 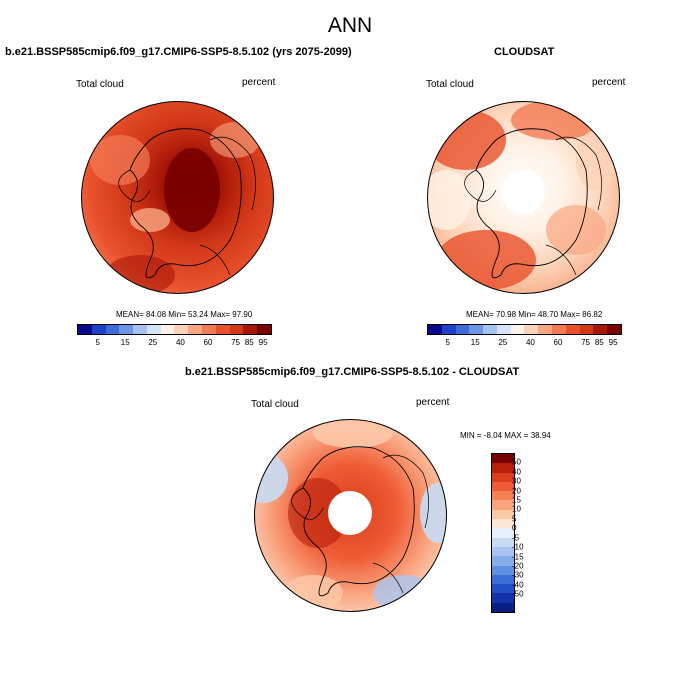 I want to click on panel-3-polar-map, so click(x=350, y=515).